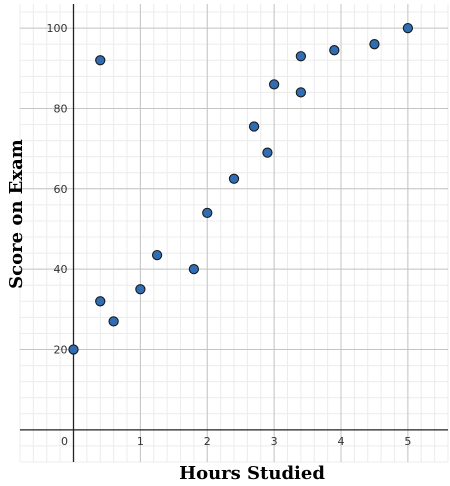 This screenshot has height=486, width=450. I want to click on x-tick-label: 0, so click(64, 441).